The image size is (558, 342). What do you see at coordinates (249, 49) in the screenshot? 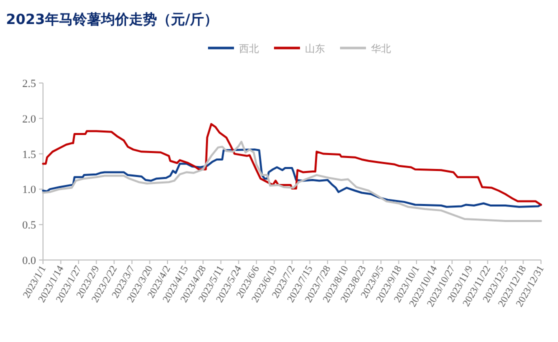
I see `legend-label: 西北` at bounding box center [249, 49].